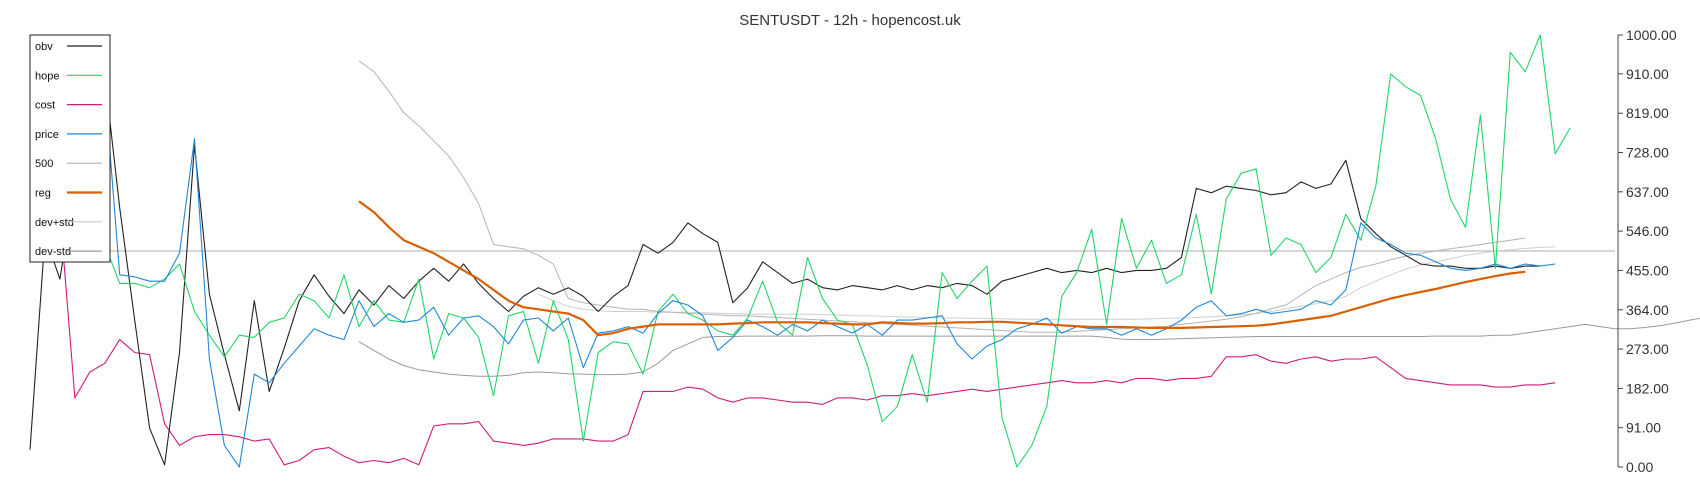 This screenshot has height=500, width=1700. What do you see at coordinates (850, 20) in the screenshot?
I see `chart-title: SENTUSDT - 12h - hopencost.uk` at bounding box center [850, 20].